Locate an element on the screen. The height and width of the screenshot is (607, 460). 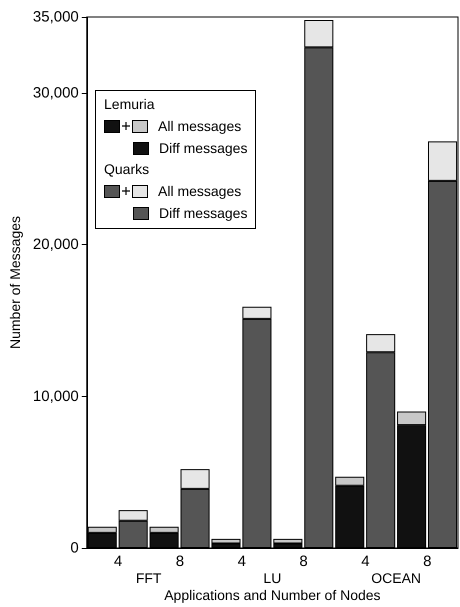
text: LU is located at coordinates (272, 578).